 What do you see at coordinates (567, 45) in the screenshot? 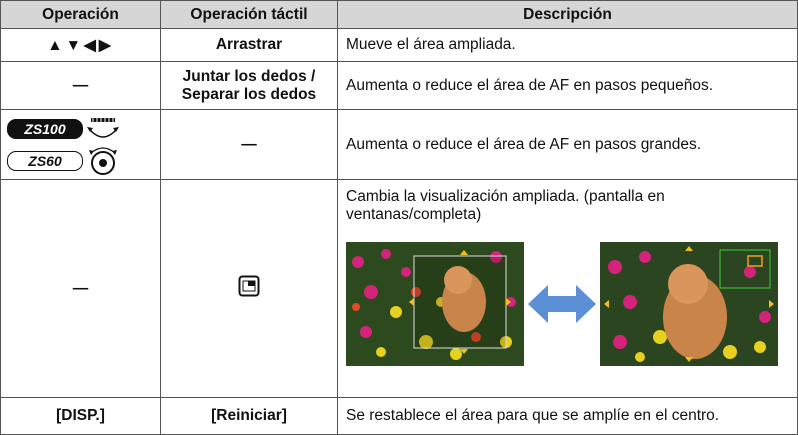
I see `description: Mueve el área ampliada.` at bounding box center [567, 45].